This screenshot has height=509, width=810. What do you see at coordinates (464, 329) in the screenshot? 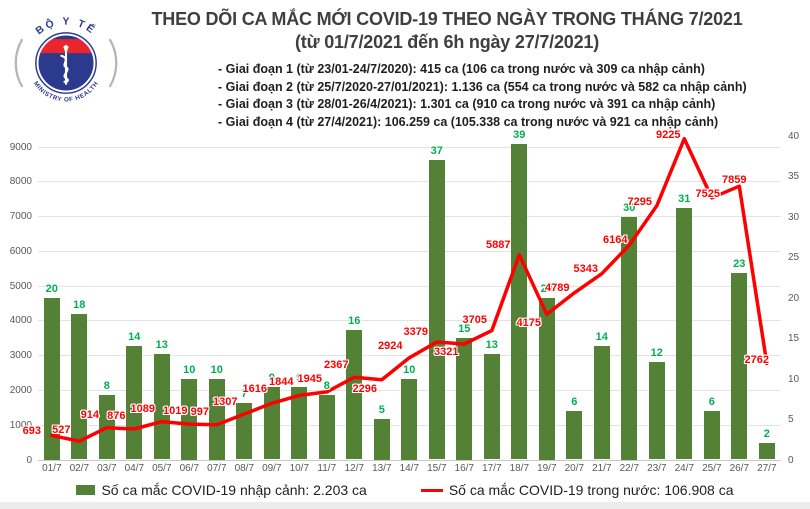
I see `bar-value-label: 15` at bounding box center [464, 329].